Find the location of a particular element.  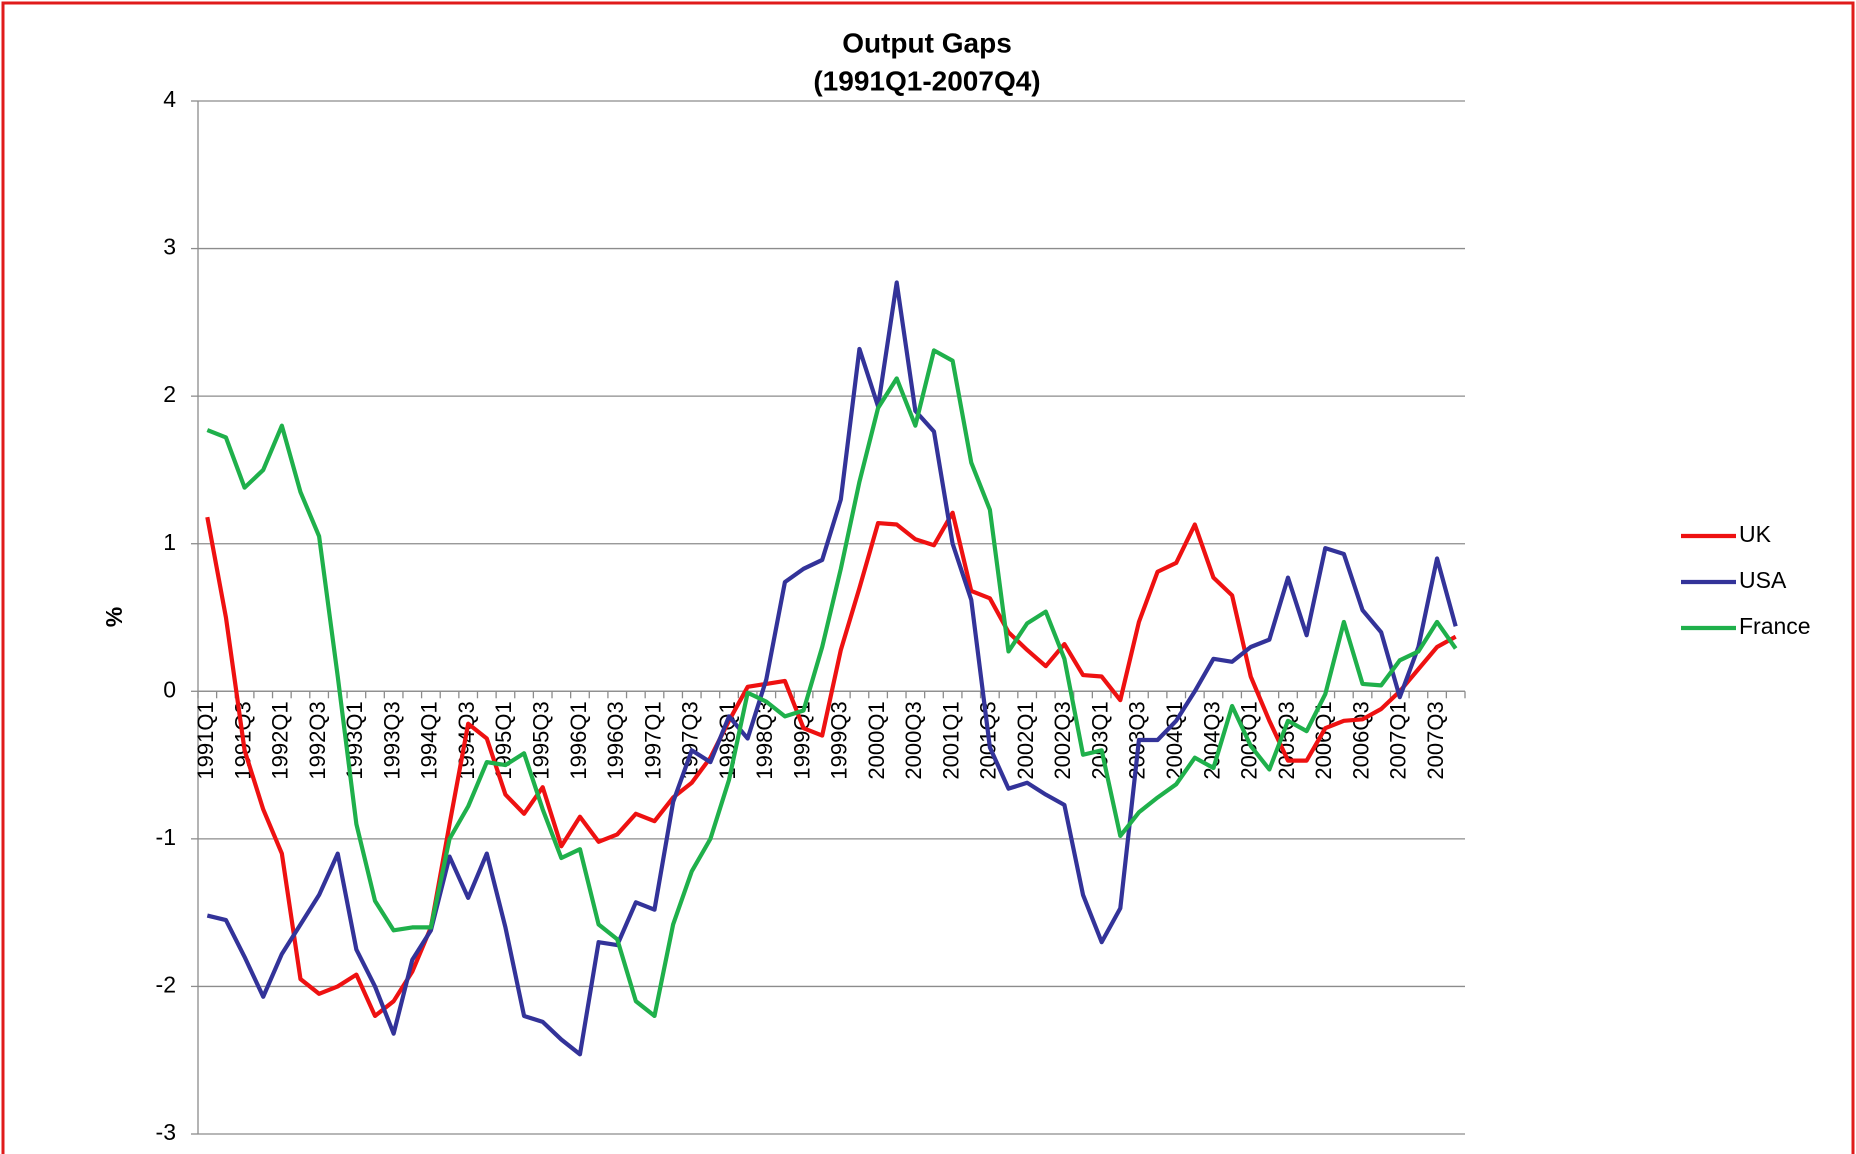

legend-label: France is located at coordinates (1775, 626).